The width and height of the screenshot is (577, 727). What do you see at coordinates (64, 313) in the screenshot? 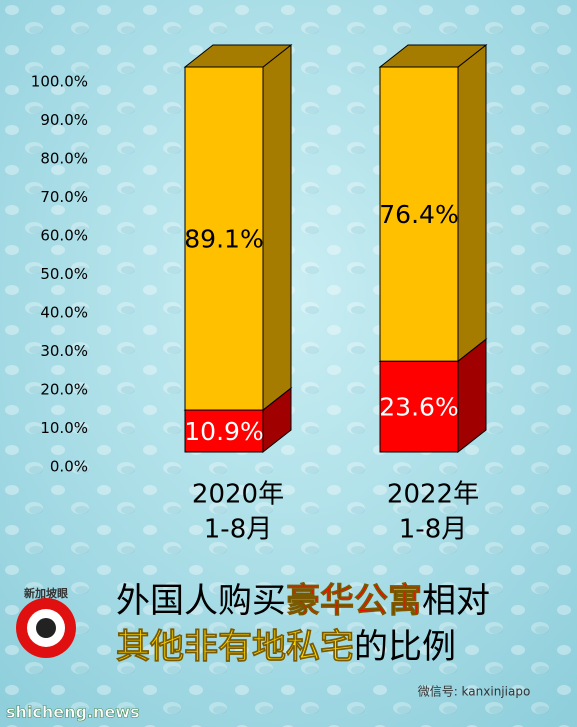
I see `y-tick-label: 40.0%` at bounding box center [64, 313].